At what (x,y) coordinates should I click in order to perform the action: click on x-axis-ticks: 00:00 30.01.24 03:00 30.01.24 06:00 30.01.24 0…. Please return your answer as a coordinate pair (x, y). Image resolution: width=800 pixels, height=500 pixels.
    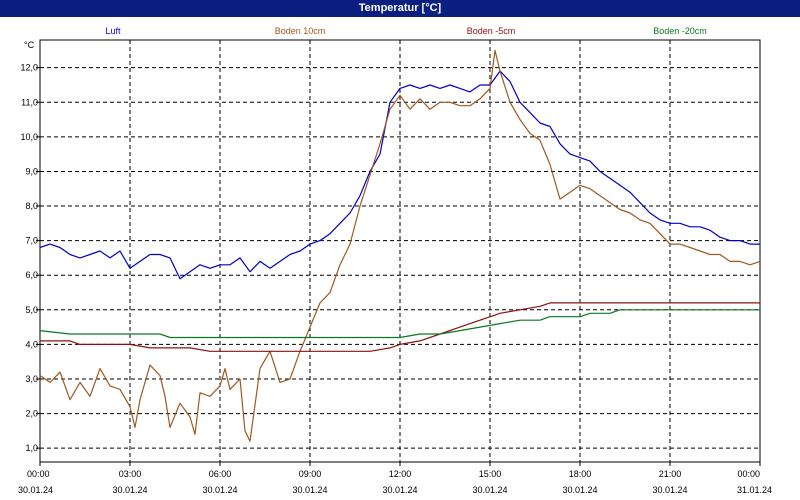
    Looking at the image, I should click on (395, 478).